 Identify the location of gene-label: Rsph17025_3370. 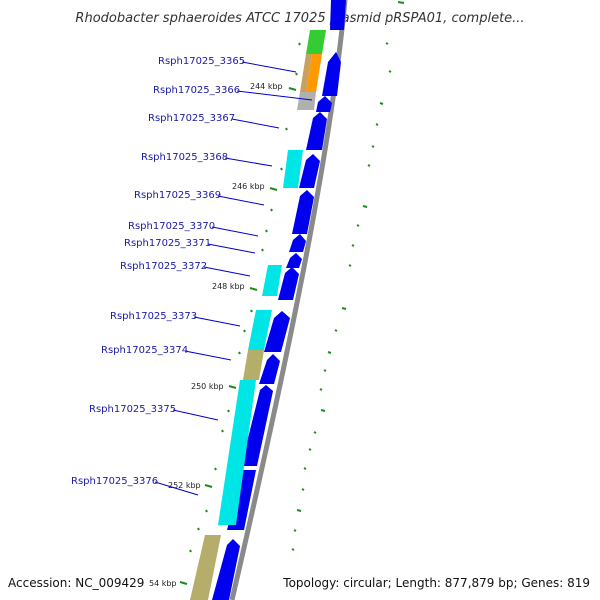
(171, 226).